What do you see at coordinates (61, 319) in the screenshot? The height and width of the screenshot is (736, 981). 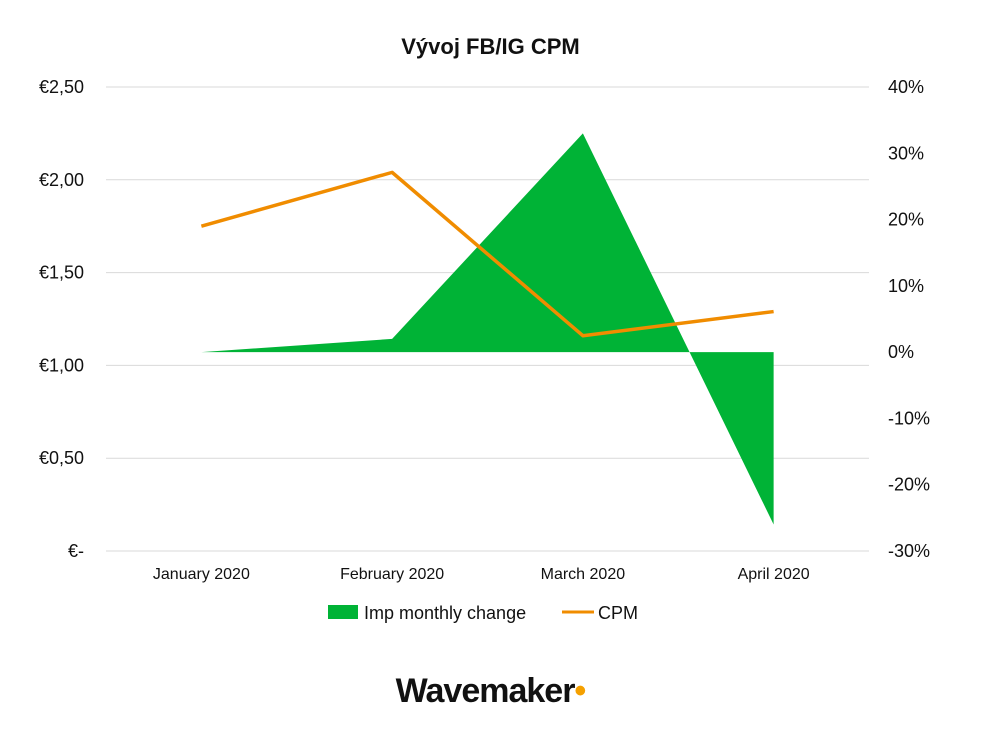 I see `left-axis-ticks: €- €0,50 €1,00 €1,50 €2,00 €2,50` at bounding box center [61, 319].